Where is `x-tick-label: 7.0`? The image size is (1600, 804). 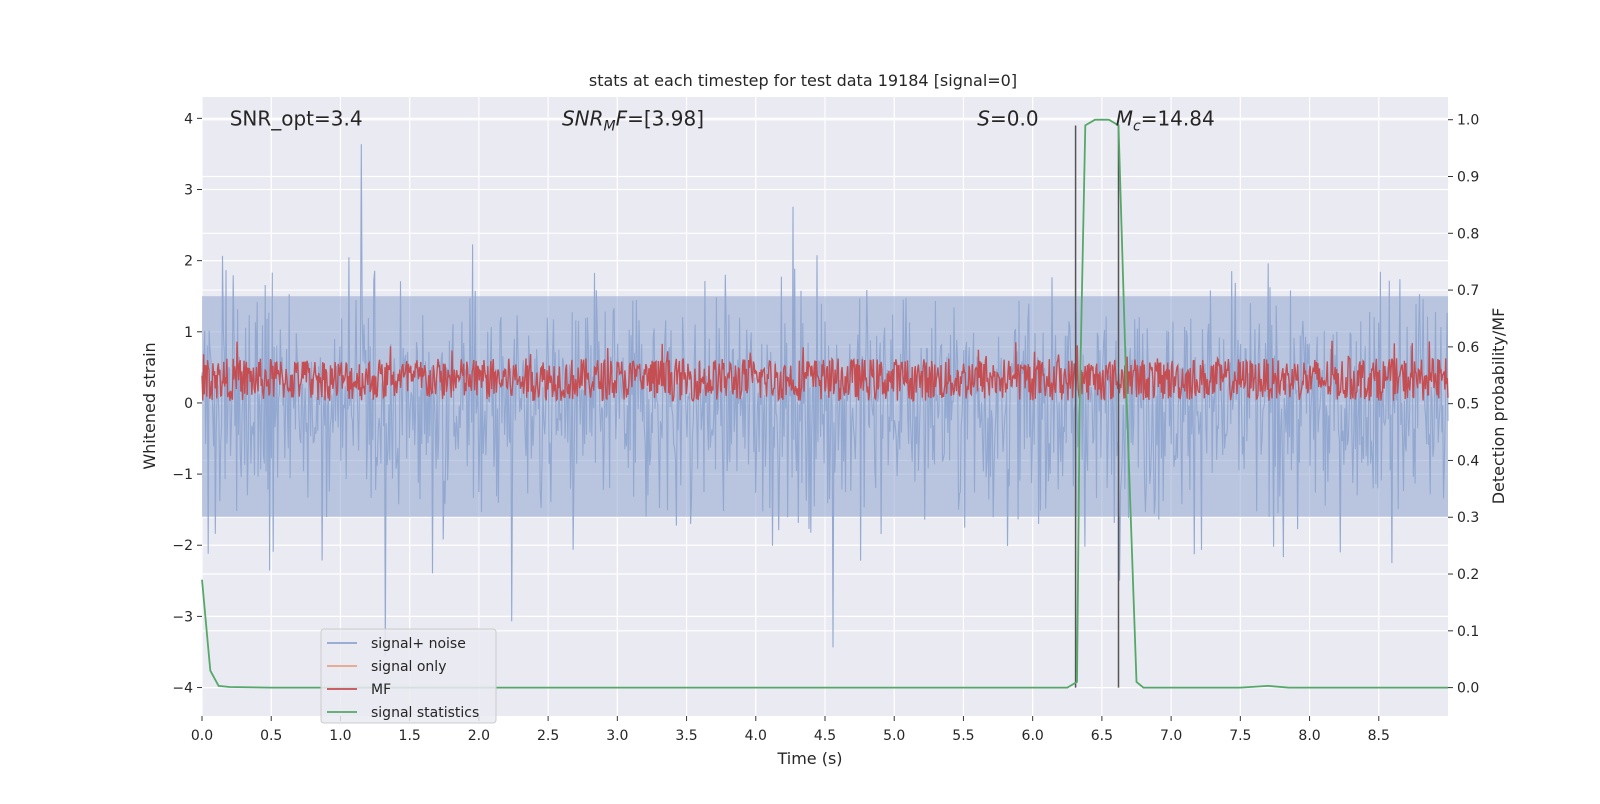 x-tick-label: 7.0 is located at coordinates (1171, 736).